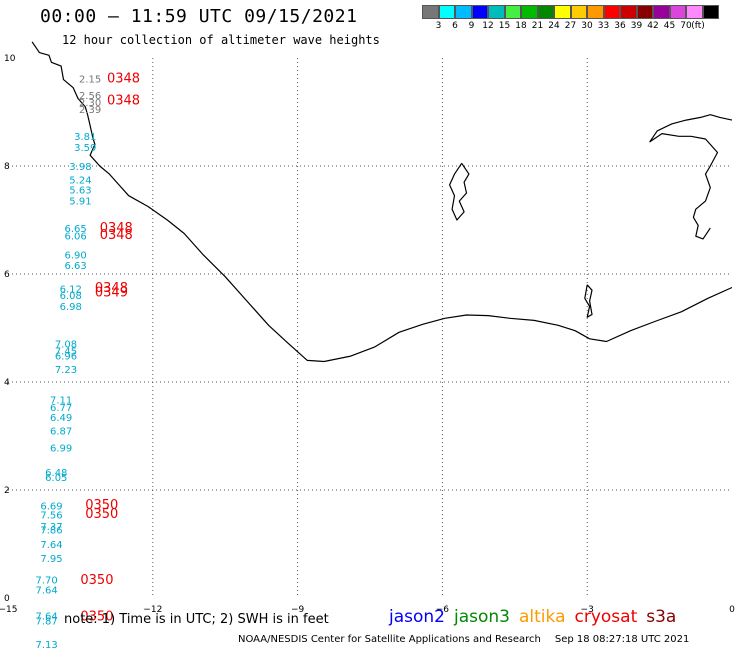 The image size is (740, 650). Describe the element at coordinates (7, 167) in the screenshot. I see `y-tick-label: 8` at that location.